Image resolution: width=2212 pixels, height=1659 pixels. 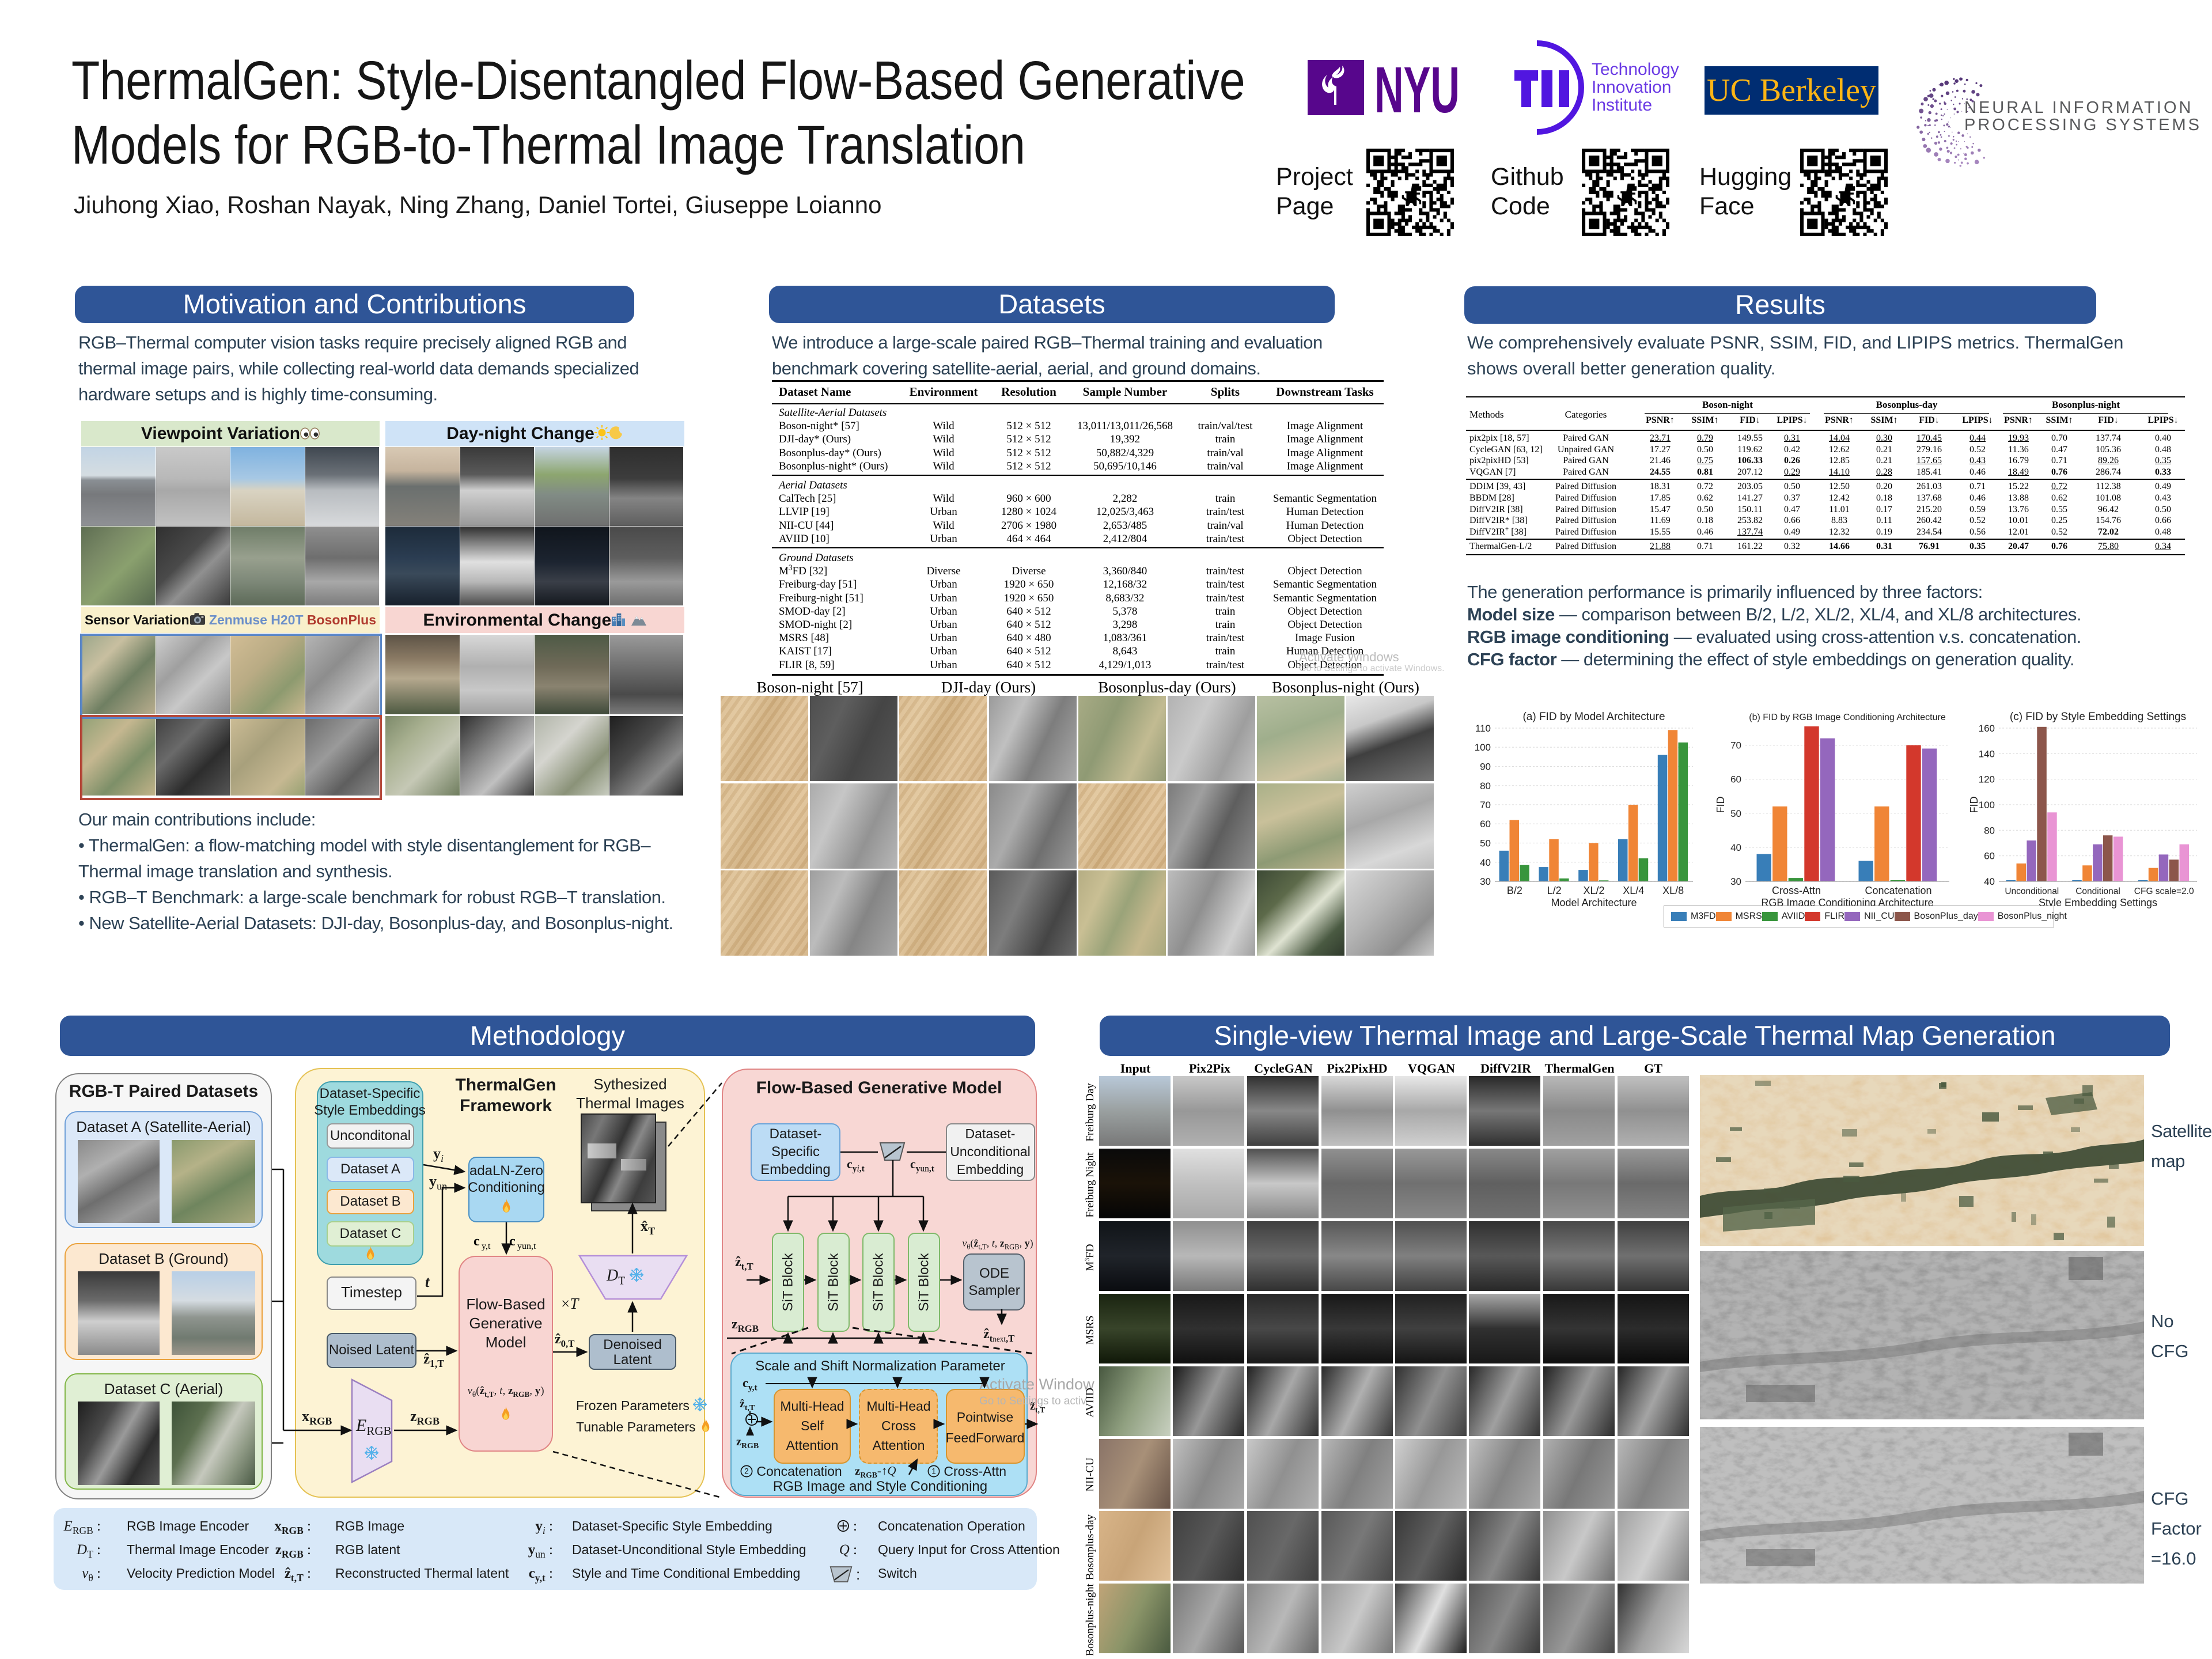 I want to click on svg-text: B/2, so click(x=1514, y=890).